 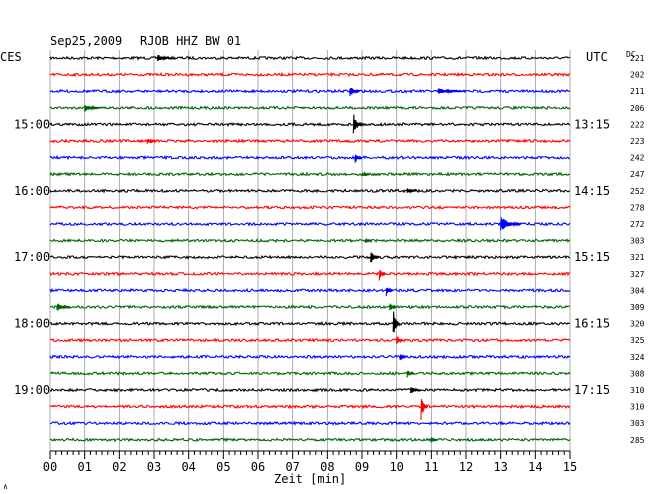 I want to click on dc-value-8: 252, so click(x=637, y=191).